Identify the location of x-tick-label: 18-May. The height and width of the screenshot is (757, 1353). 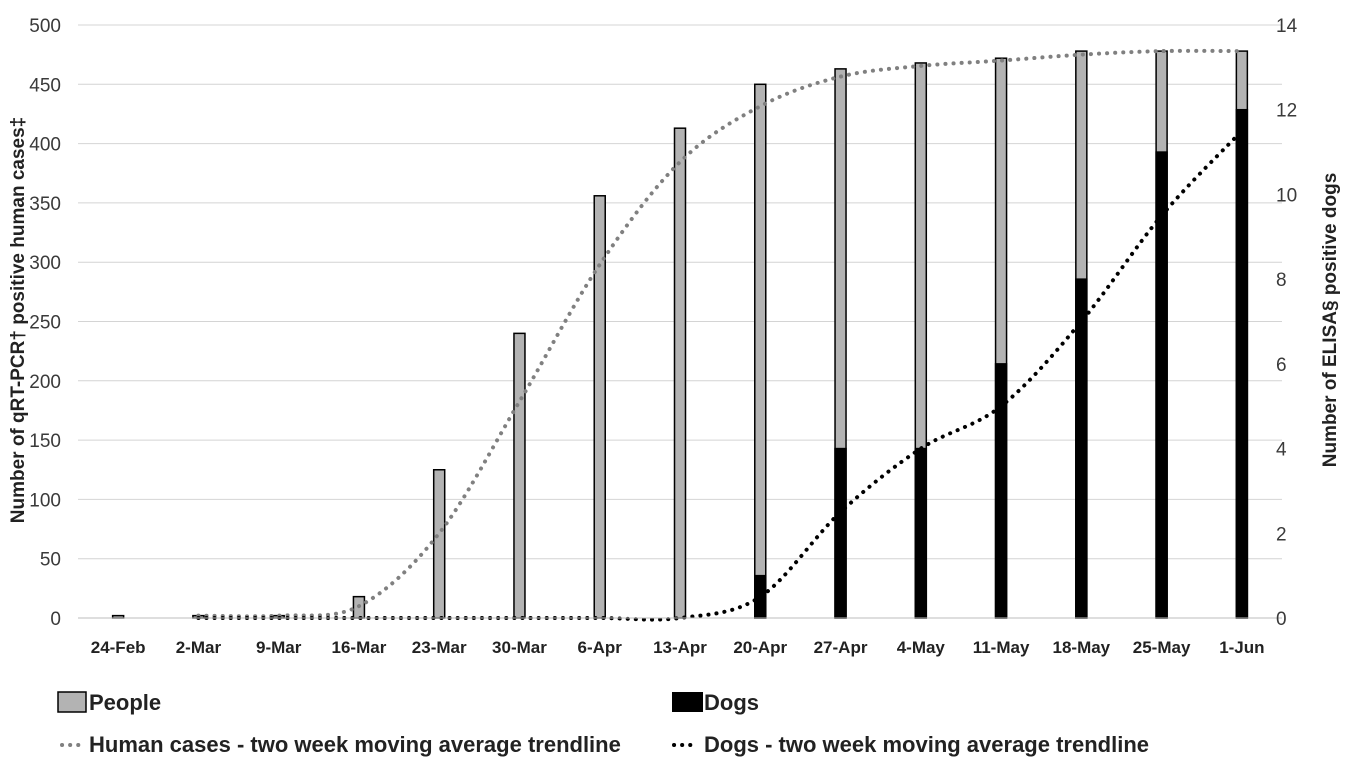
(1082, 647).